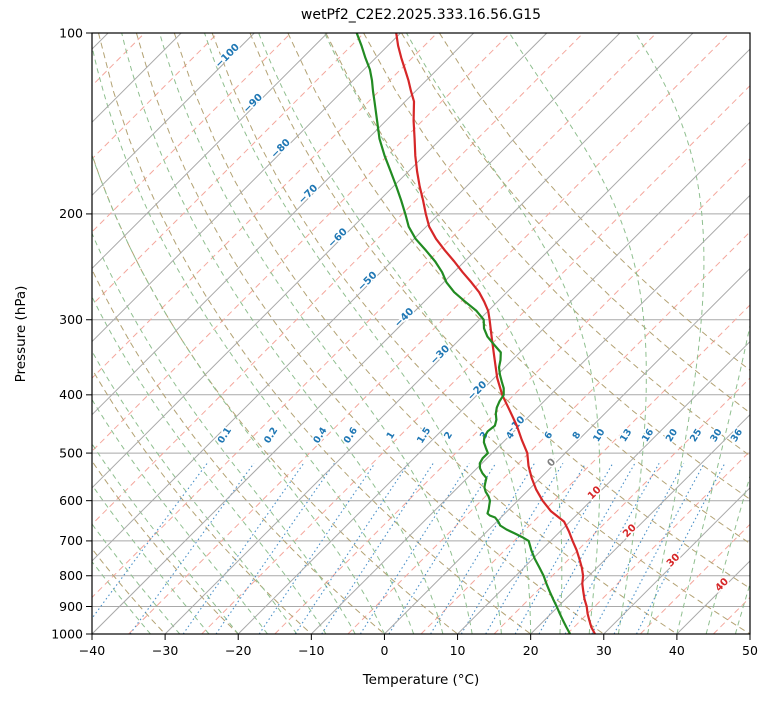  I want to click on isotherm-label: −100, so click(227, 56).